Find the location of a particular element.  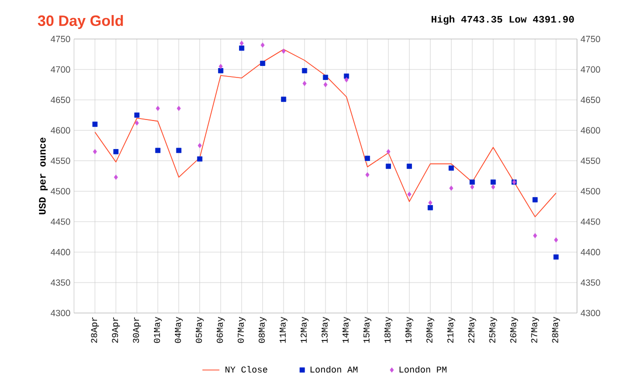

x-tick-label: 21May is located at coordinates (451, 329).